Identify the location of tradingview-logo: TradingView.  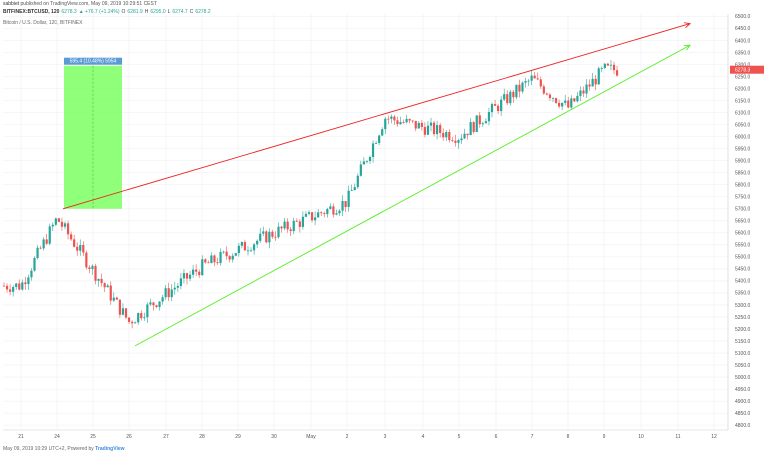
(110, 449).